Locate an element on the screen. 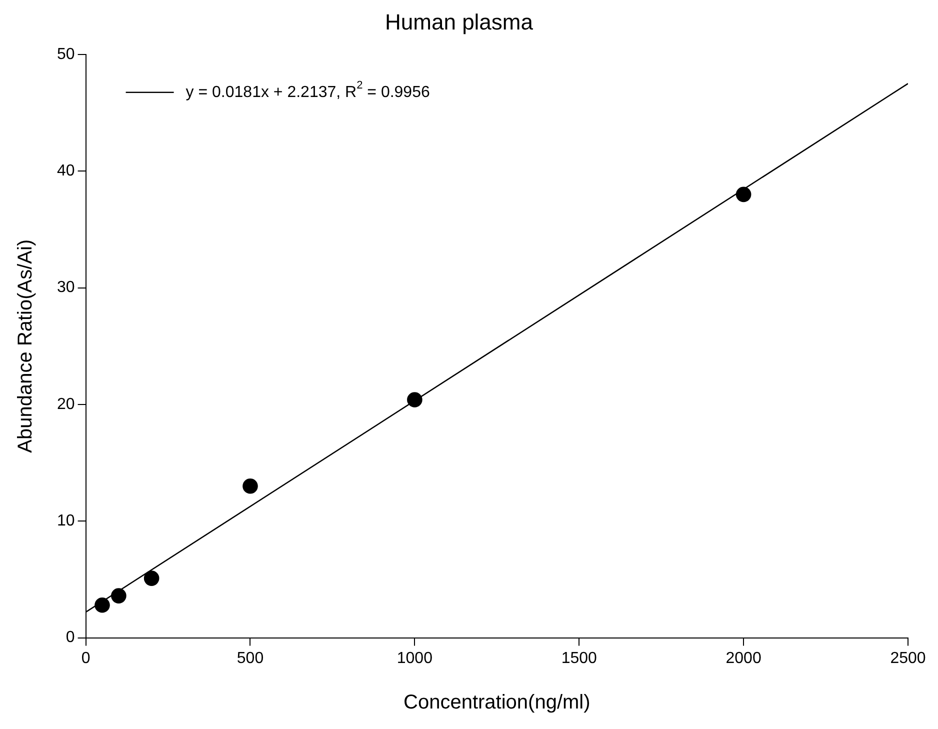  x-tick-label: 2500 is located at coordinates (908, 658).